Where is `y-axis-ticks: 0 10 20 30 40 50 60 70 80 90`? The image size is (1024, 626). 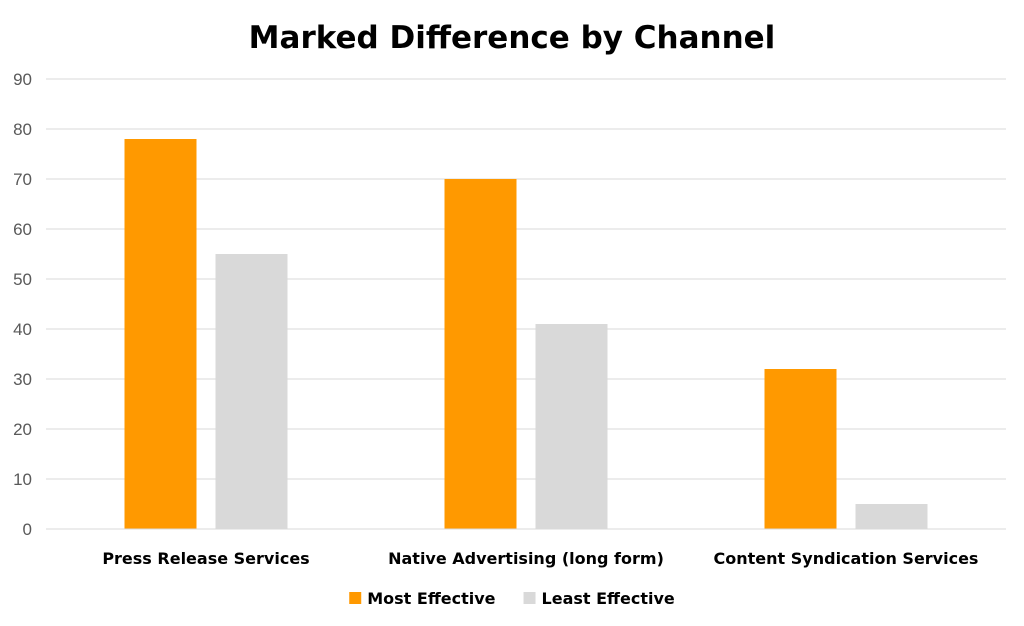 y-axis-ticks: 0 10 20 30 40 50 60 70 80 90 is located at coordinates (22, 304).